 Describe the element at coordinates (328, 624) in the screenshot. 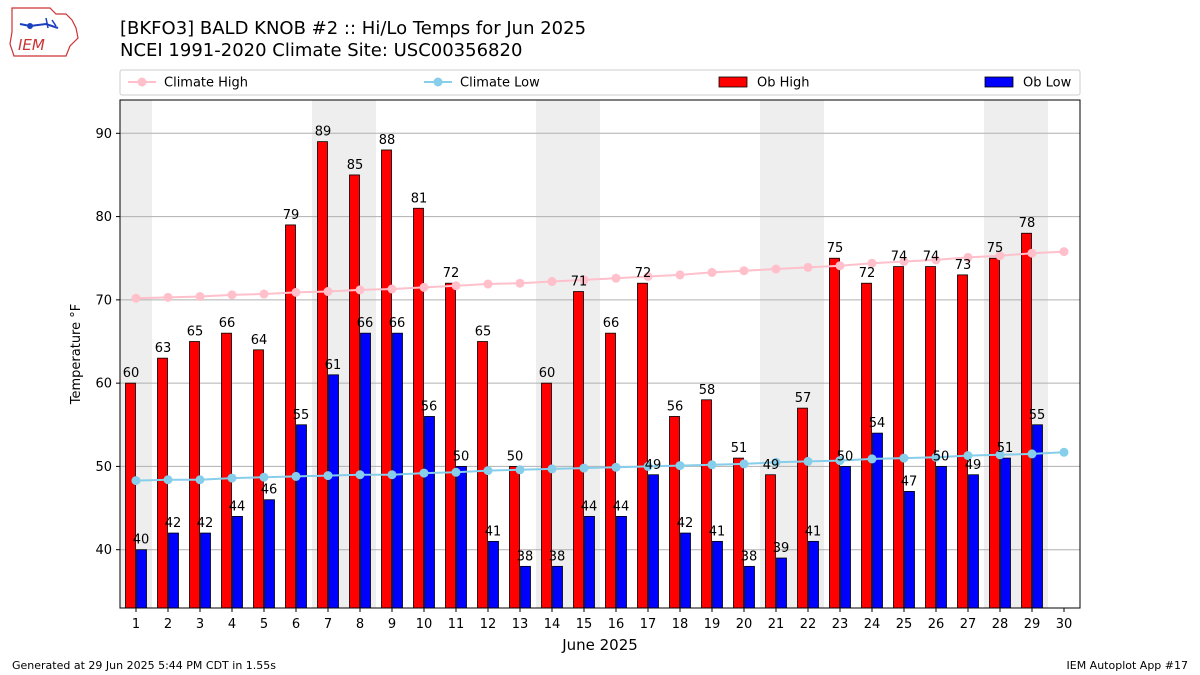

I see `x-tick-label: 7` at that location.